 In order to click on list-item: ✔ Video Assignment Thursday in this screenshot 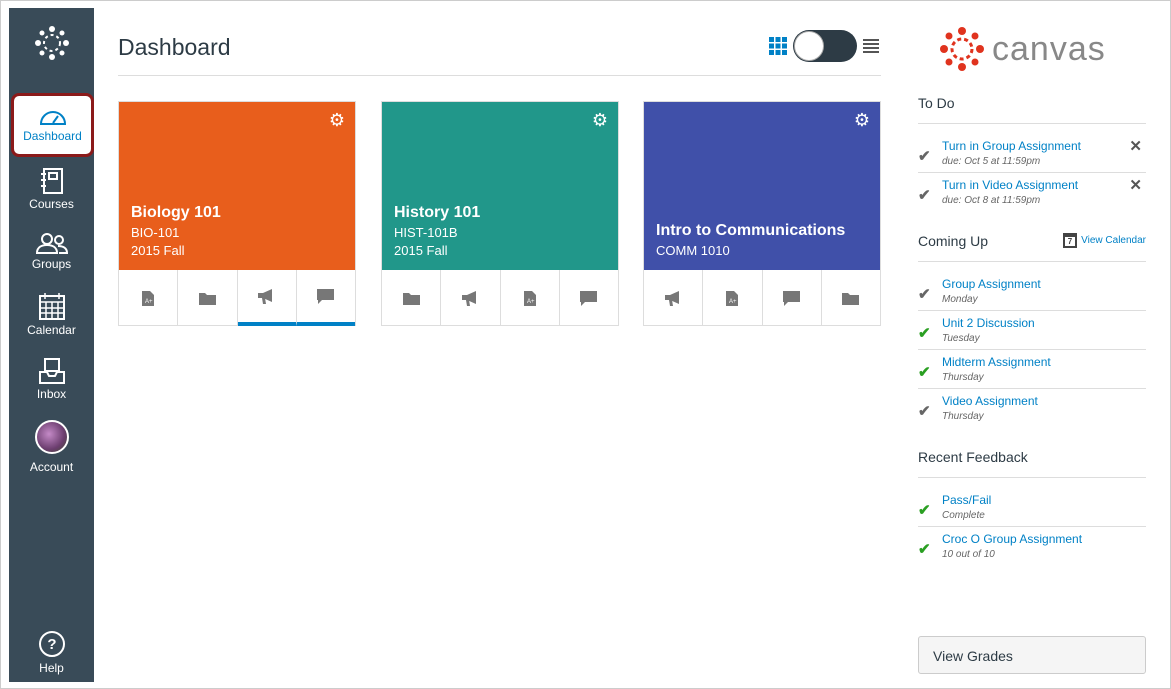, I will do `click(1032, 408)`.